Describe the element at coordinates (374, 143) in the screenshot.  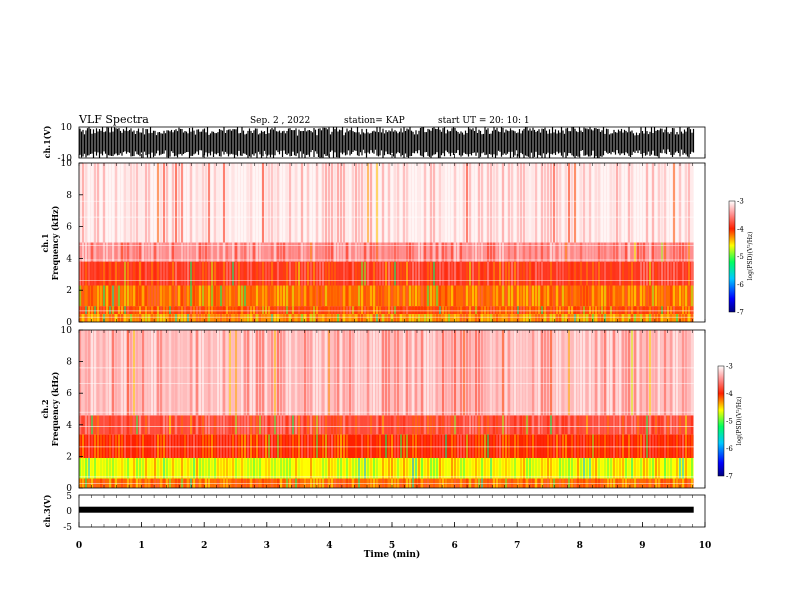
I see `ch1-waveform-panel: 10 -10 ch.1(V)` at that location.